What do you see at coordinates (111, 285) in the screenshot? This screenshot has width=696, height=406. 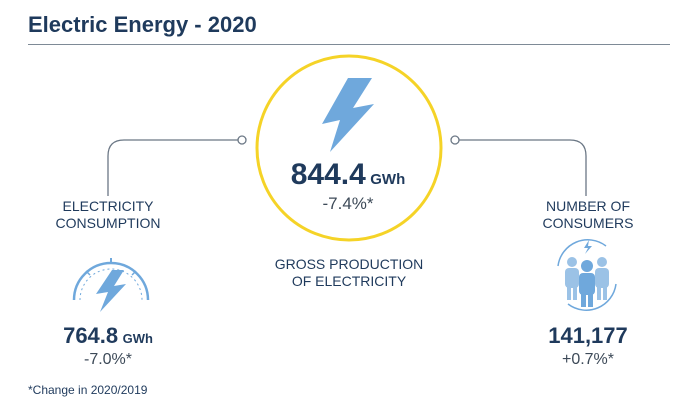 I see `gauge-lightning-icon` at bounding box center [111, 285].